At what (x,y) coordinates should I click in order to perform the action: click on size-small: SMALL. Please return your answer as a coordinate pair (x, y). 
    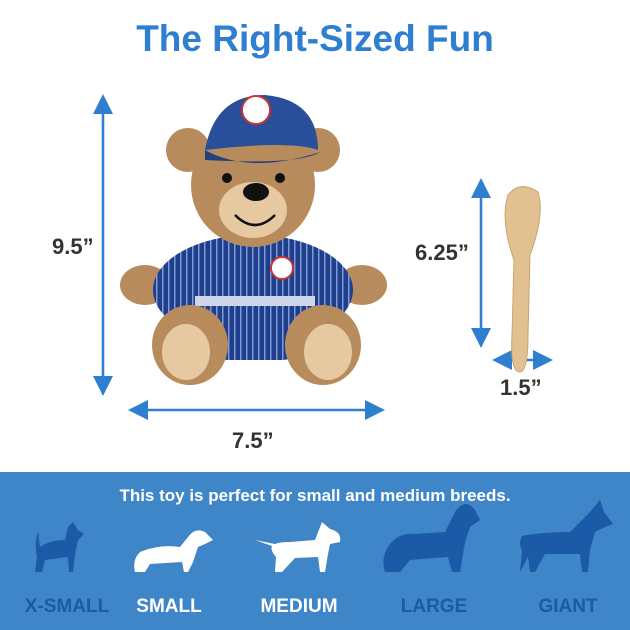
    Looking at the image, I should click on (169, 606).